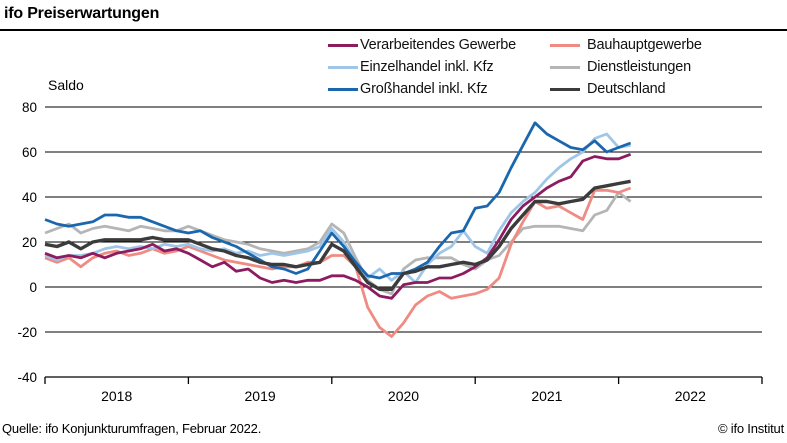 The width and height of the screenshot is (787, 443). Describe the element at coordinates (116, 396) in the screenshot. I see `x-tick-label-2018: 2018` at that location.